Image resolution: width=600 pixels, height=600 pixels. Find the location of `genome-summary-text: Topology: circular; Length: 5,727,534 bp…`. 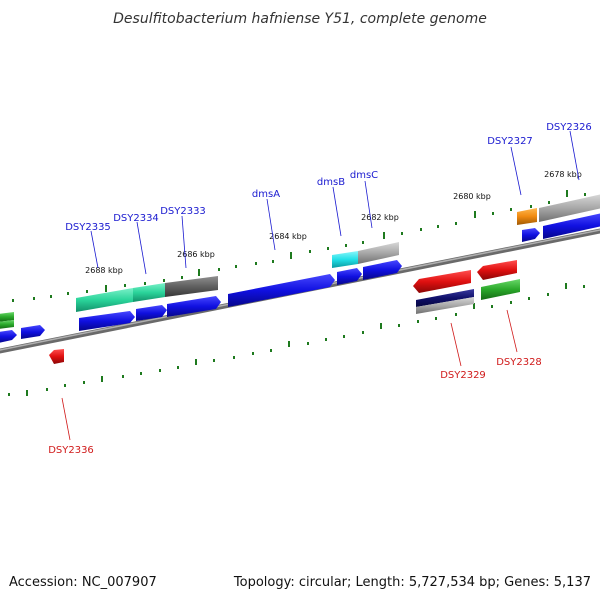

genome-summary-text: Topology: circular; Length: 5,727,534 bp… is located at coordinates (412, 582).